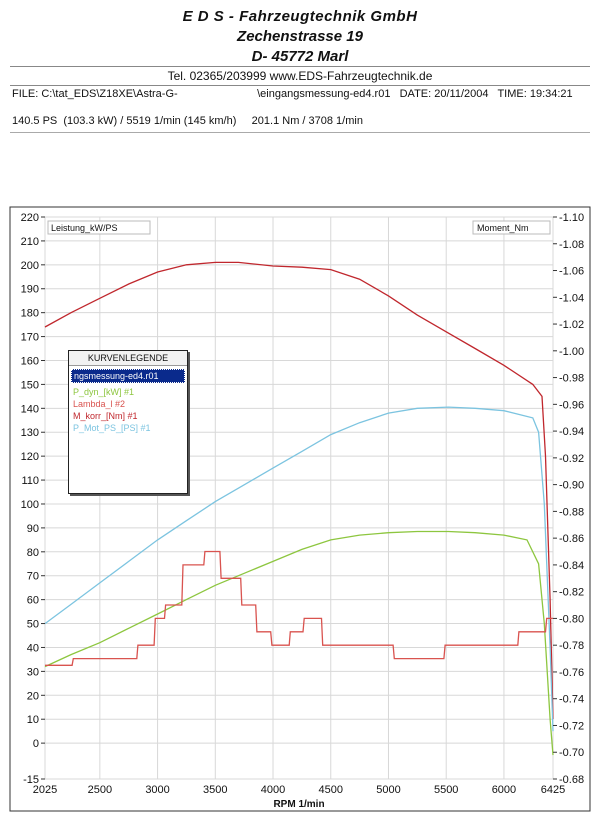 Image resolution: width=600 pixels, height=829 pixels. What do you see at coordinates (100, 790) in the screenshot?
I see `x-tick-label: 2500` at bounding box center [100, 790].